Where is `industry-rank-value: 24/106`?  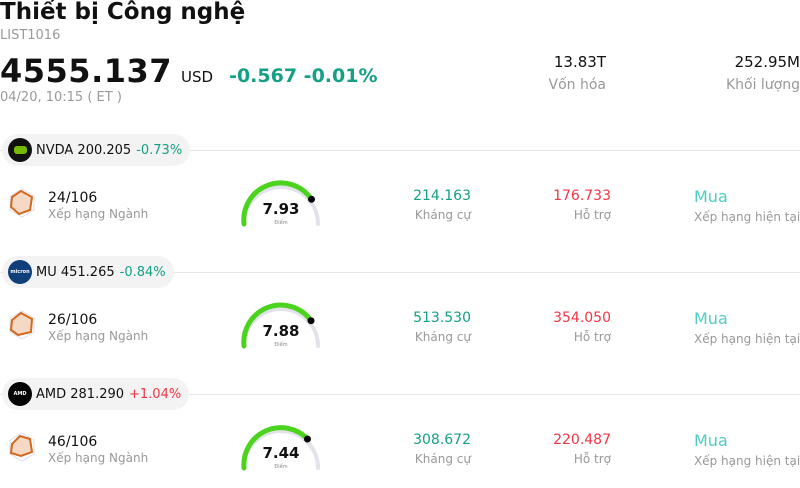
industry-rank-value: 24/106 is located at coordinates (73, 198).